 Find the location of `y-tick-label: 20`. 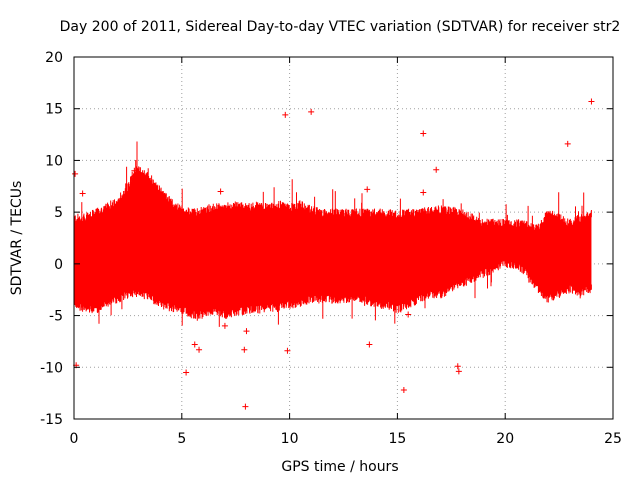

y-tick-label: 20 is located at coordinates (54, 58).